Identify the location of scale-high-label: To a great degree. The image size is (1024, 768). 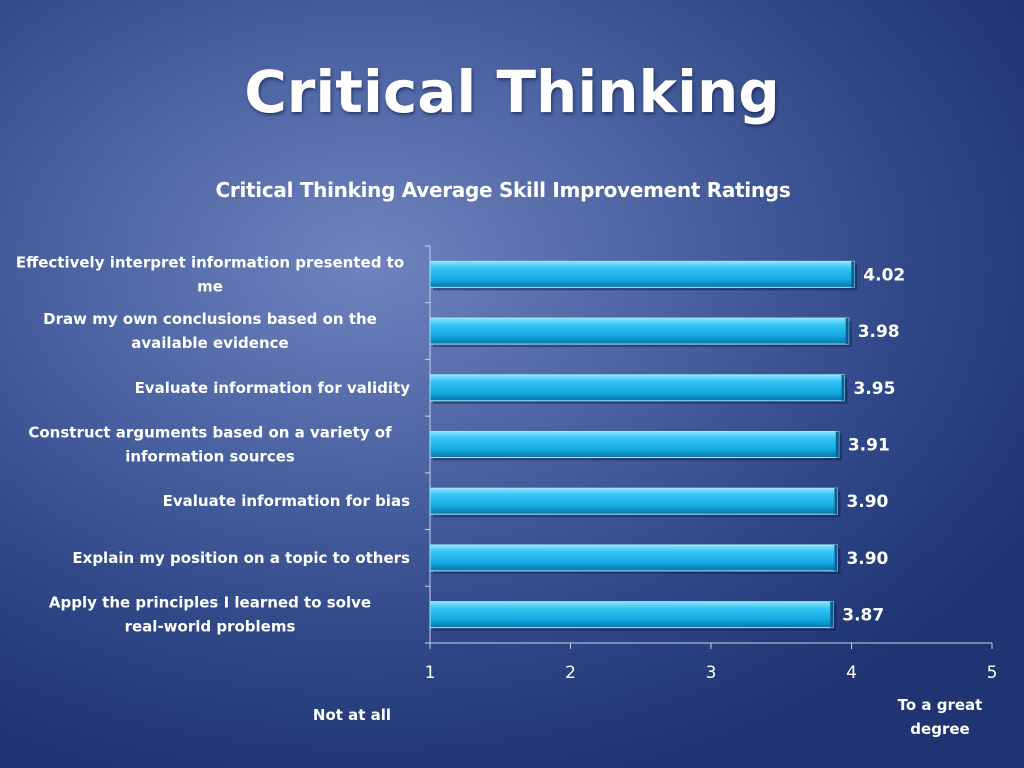
(940, 717).